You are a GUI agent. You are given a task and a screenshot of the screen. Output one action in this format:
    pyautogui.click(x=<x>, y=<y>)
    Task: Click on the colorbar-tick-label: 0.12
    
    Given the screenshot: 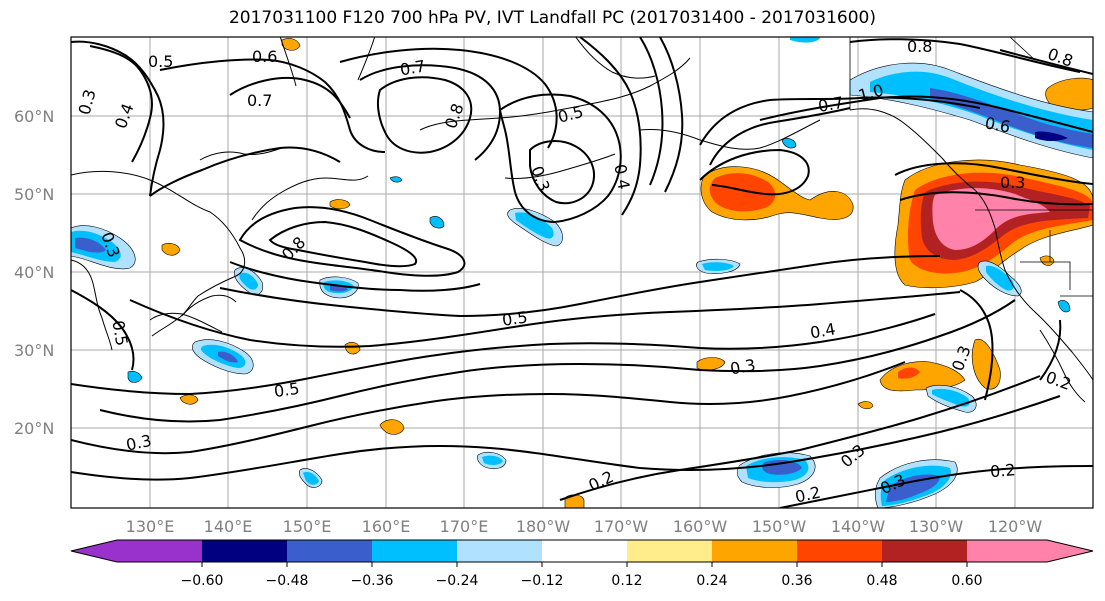 What is the action you would take?
    pyautogui.click(x=626, y=581)
    